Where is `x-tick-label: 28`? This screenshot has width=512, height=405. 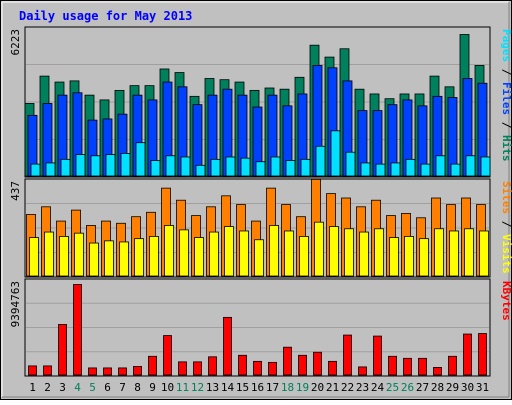
x-tick-label: 28 is located at coordinates (437, 387).